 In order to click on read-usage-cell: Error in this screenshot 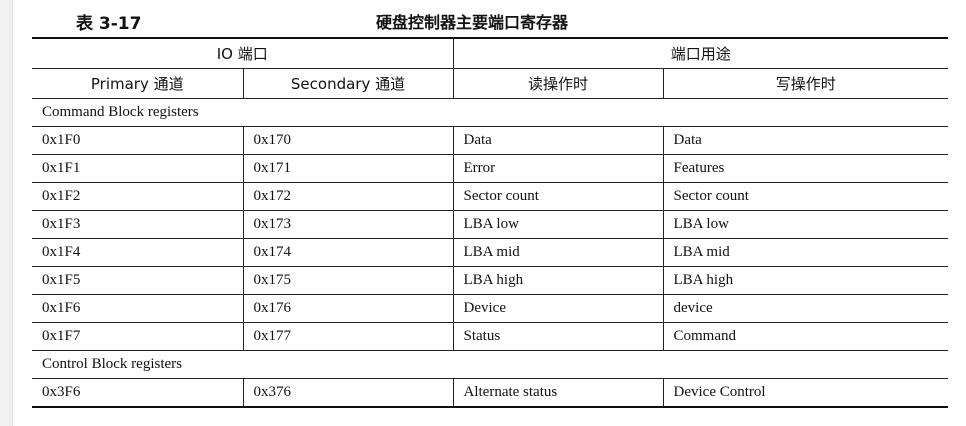, I will do `click(558, 168)`.